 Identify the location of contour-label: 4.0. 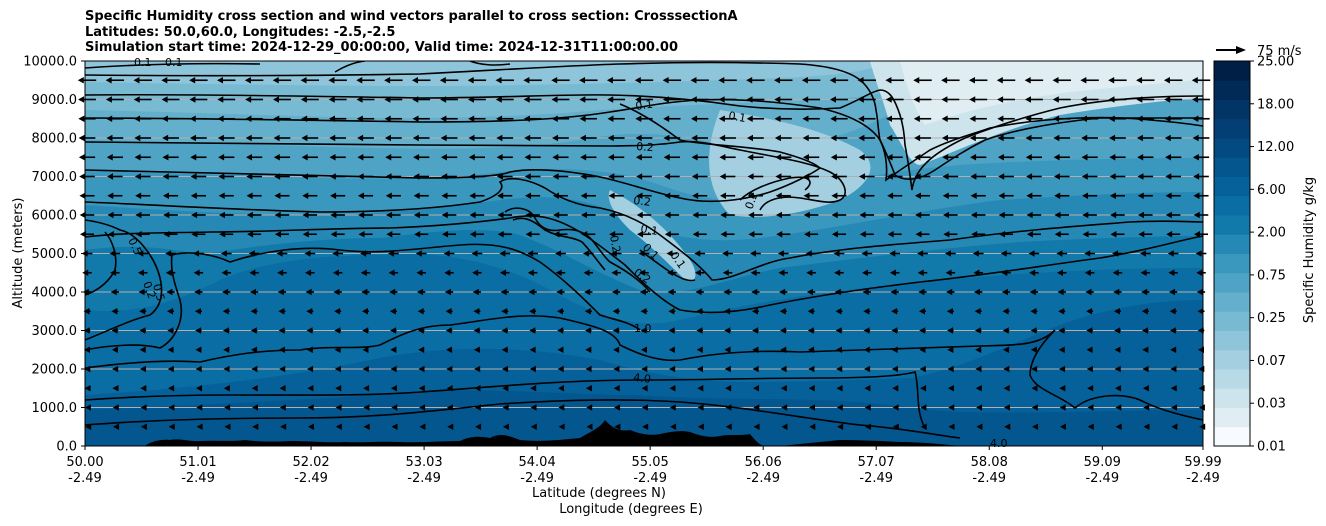
(642, 378).